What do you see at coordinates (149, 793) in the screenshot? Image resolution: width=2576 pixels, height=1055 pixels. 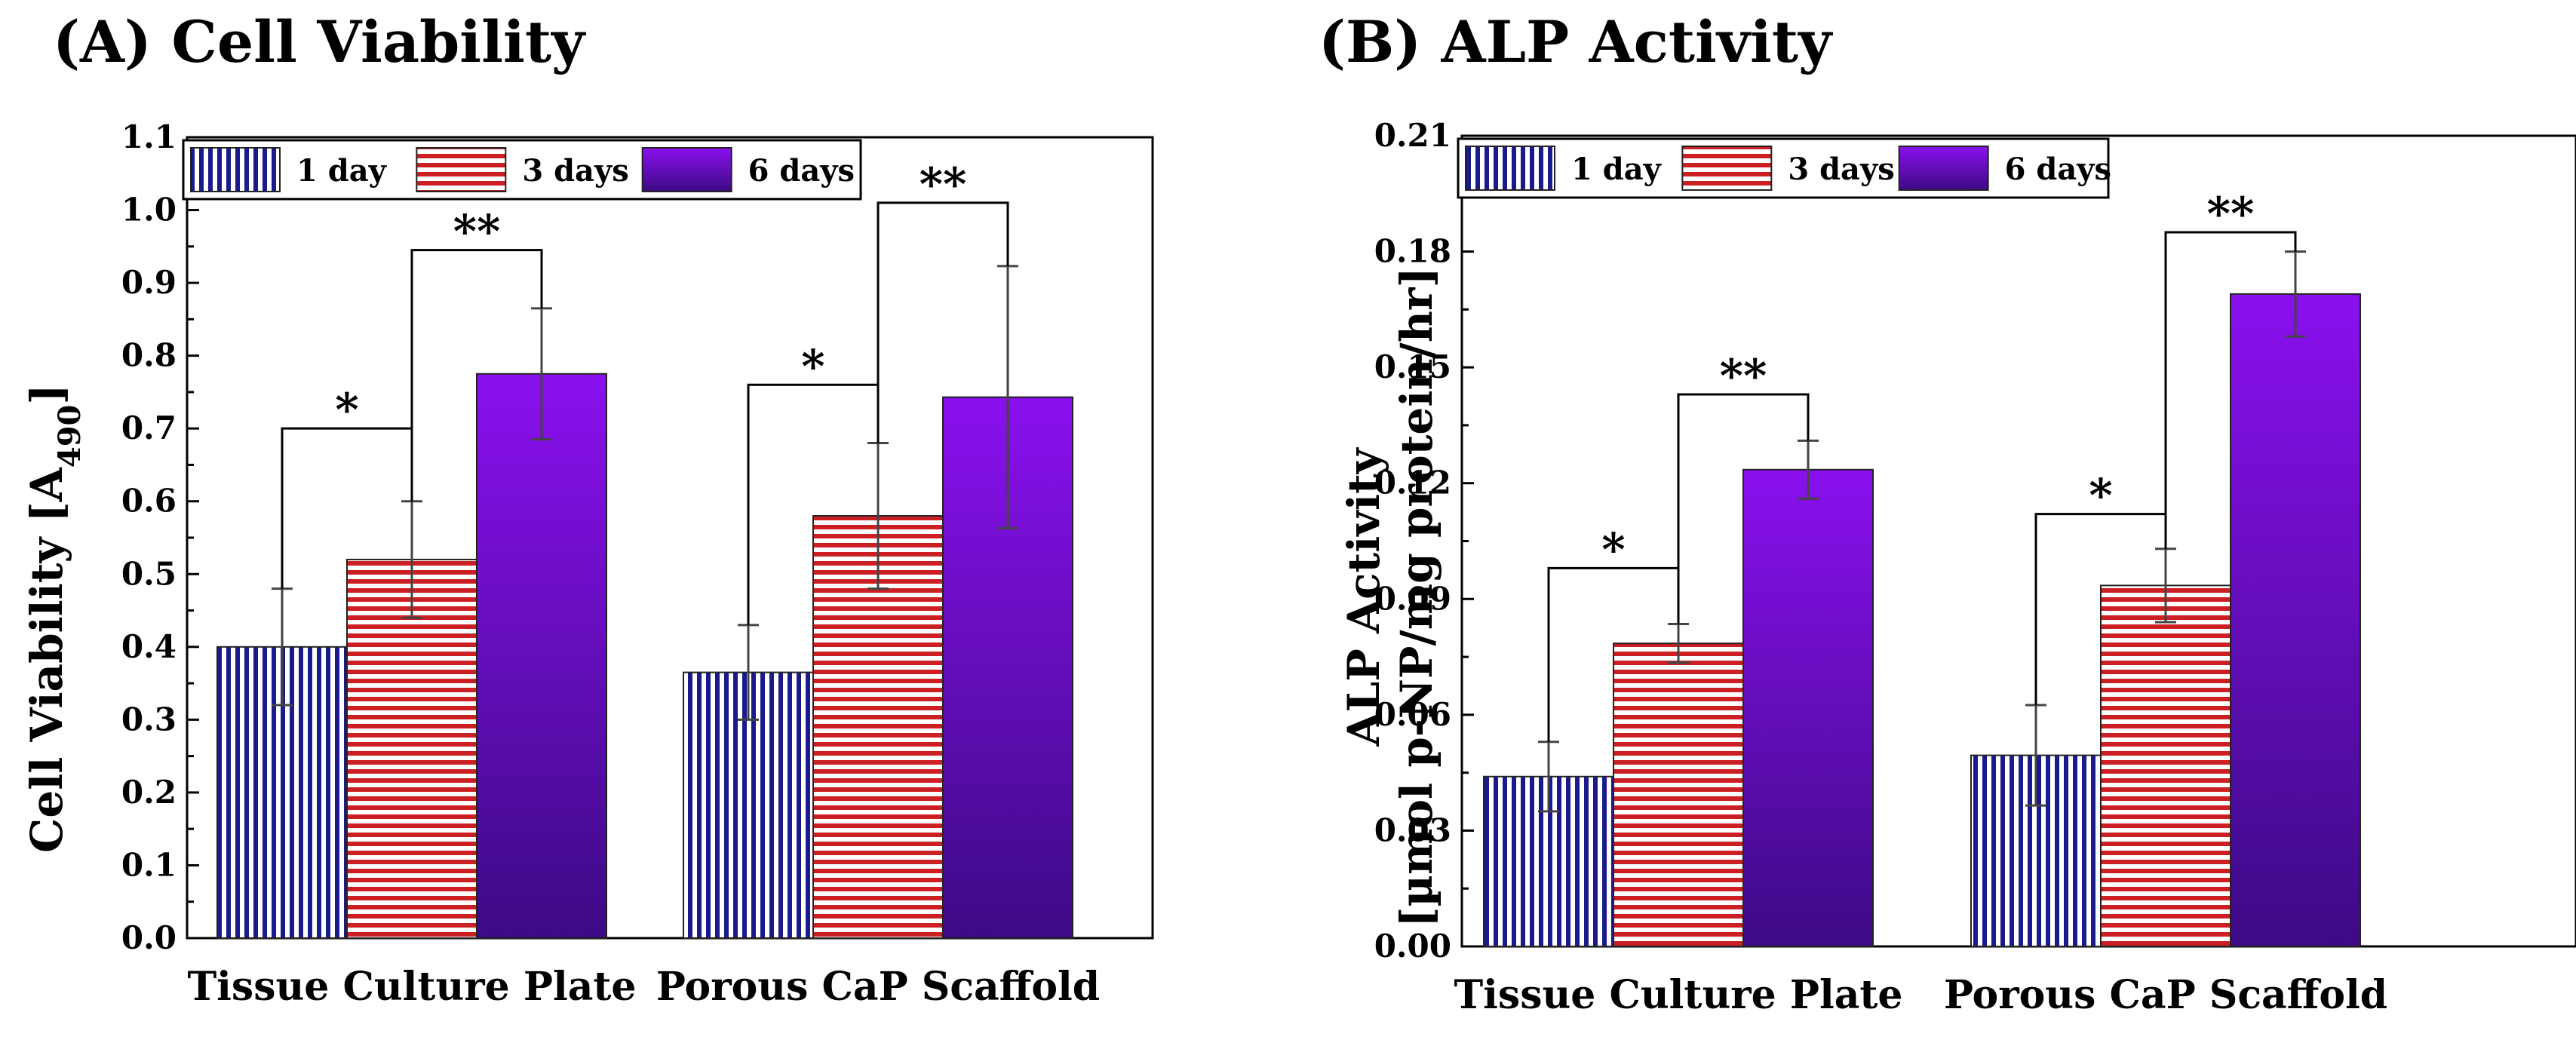 I see `y-tick-label: 0.2` at bounding box center [149, 793].